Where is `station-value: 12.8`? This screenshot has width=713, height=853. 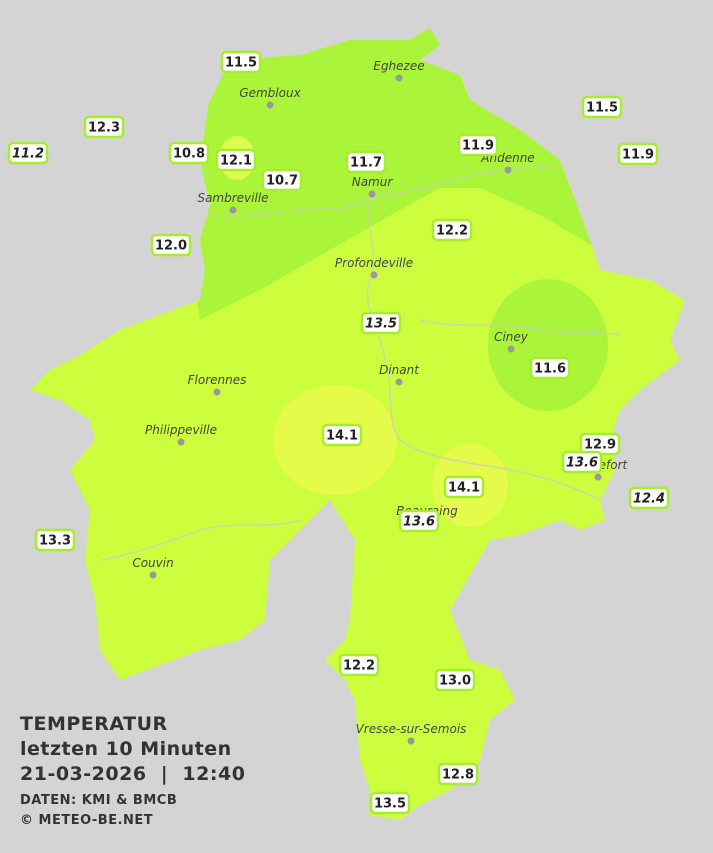 station-value: 12.8 is located at coordinates (458, 775).